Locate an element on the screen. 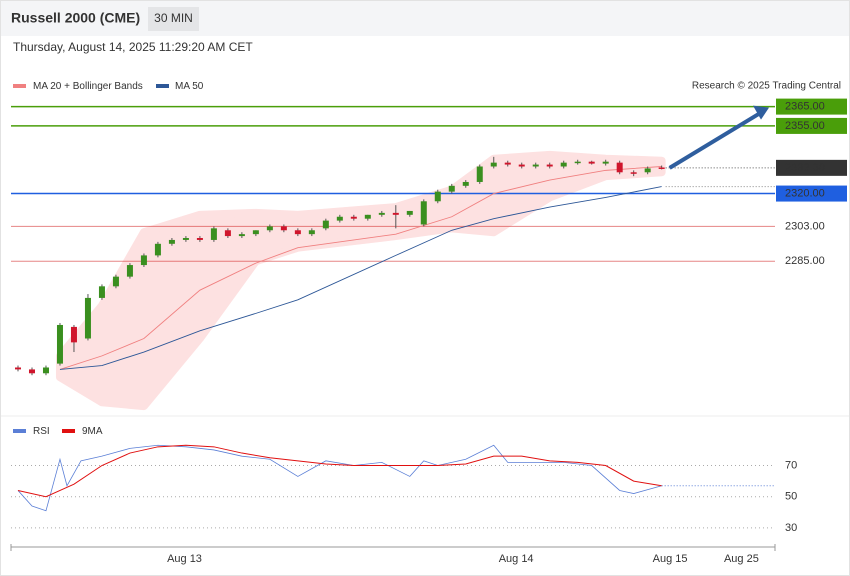 The width and height of the screenshot is (850, 576). timeframe-box is located at coordinates (173, 19).